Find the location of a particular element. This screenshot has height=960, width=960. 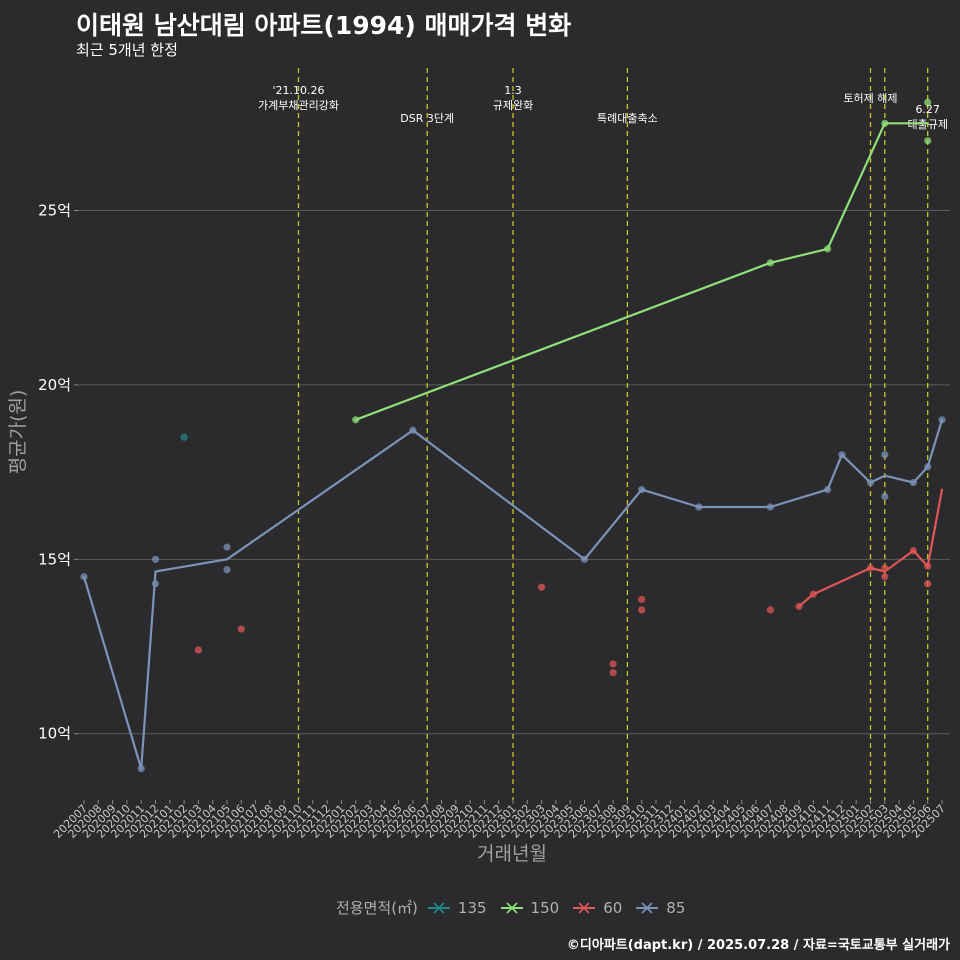

legend-label: 85 is located at coordinates (676, 907).